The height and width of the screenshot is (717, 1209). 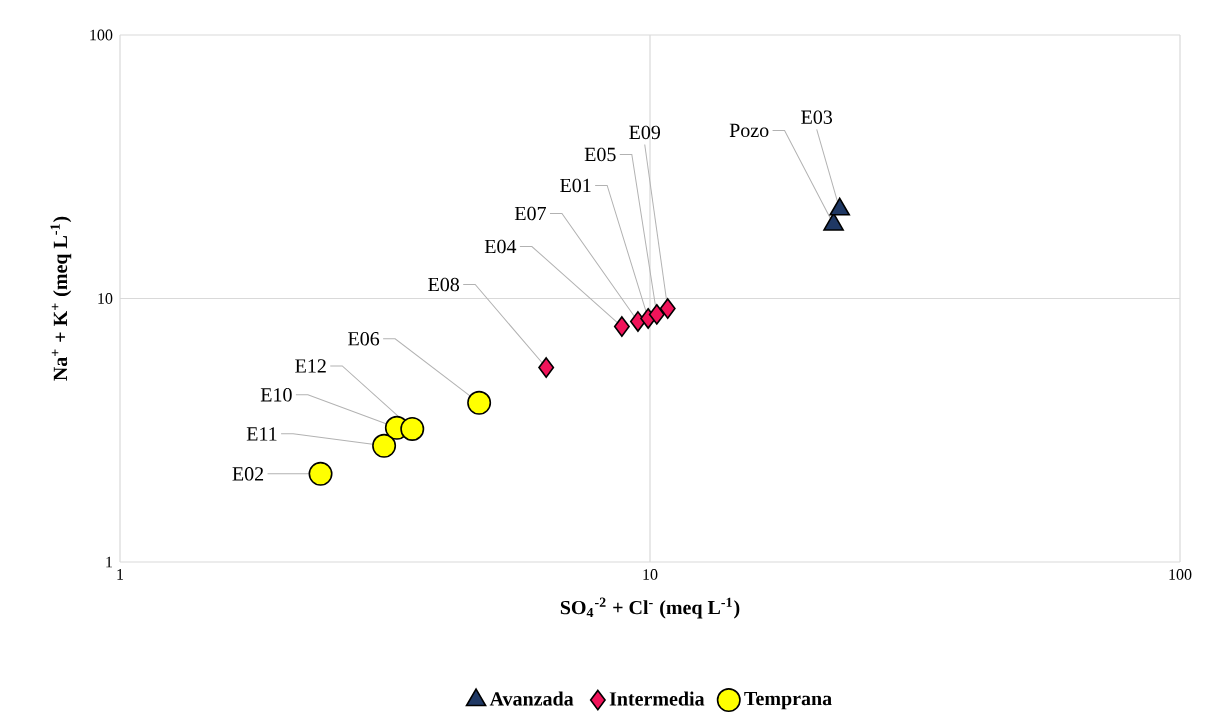 What do you see at coordinates (261, 434) in the screenshot?
I see `annotation: E11` at bounding box center [261, 434].